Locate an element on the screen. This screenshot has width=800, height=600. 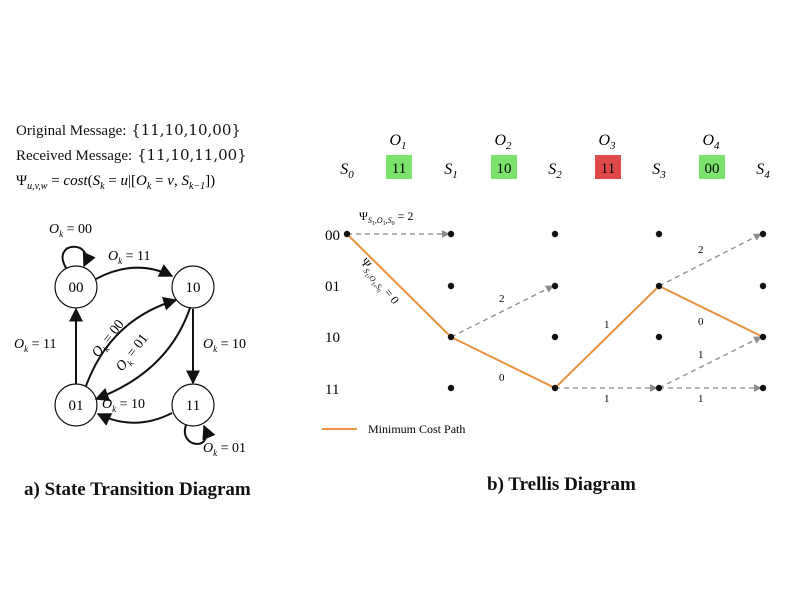
original-message-value: {11,10,10,00} is located at coordinates (186, 130).